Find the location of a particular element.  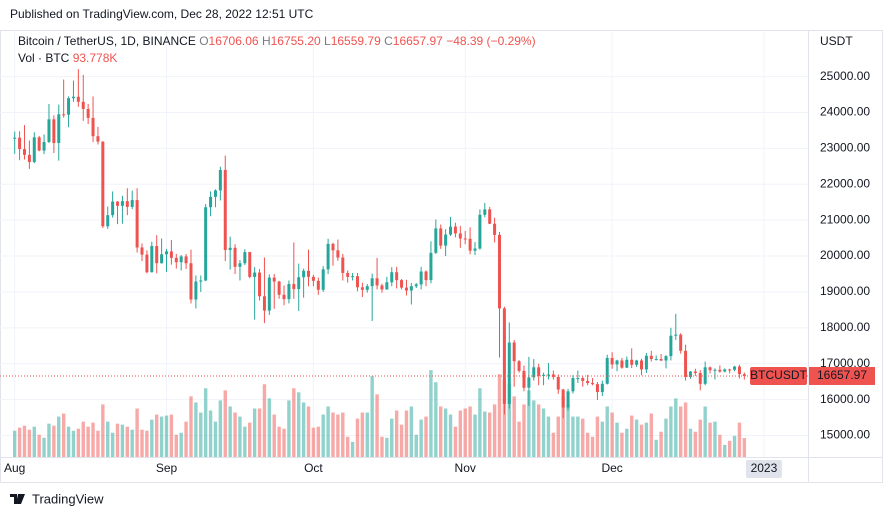

quote-label: O is located at coordinates (203, 41).